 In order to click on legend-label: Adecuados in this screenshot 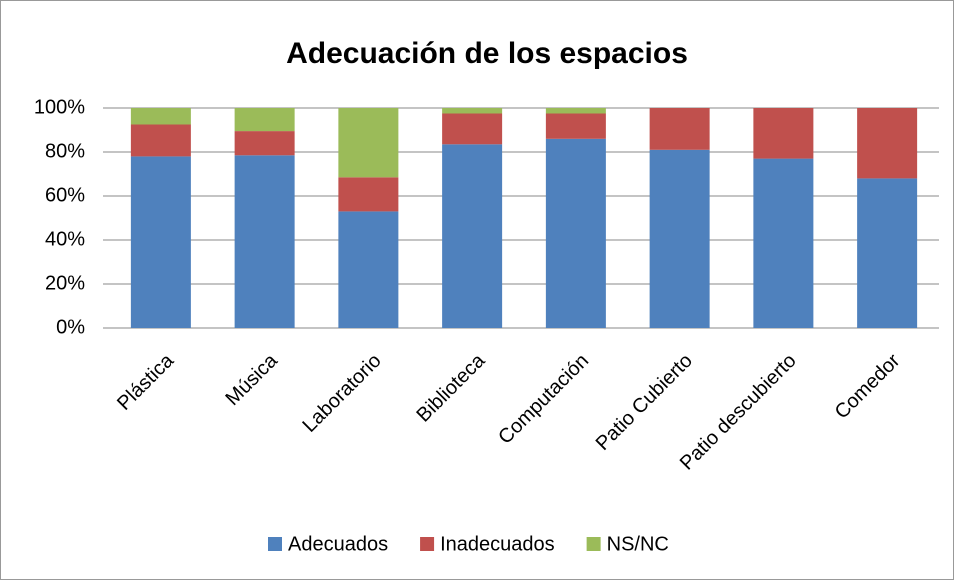, I will do `click(338, 544)`.